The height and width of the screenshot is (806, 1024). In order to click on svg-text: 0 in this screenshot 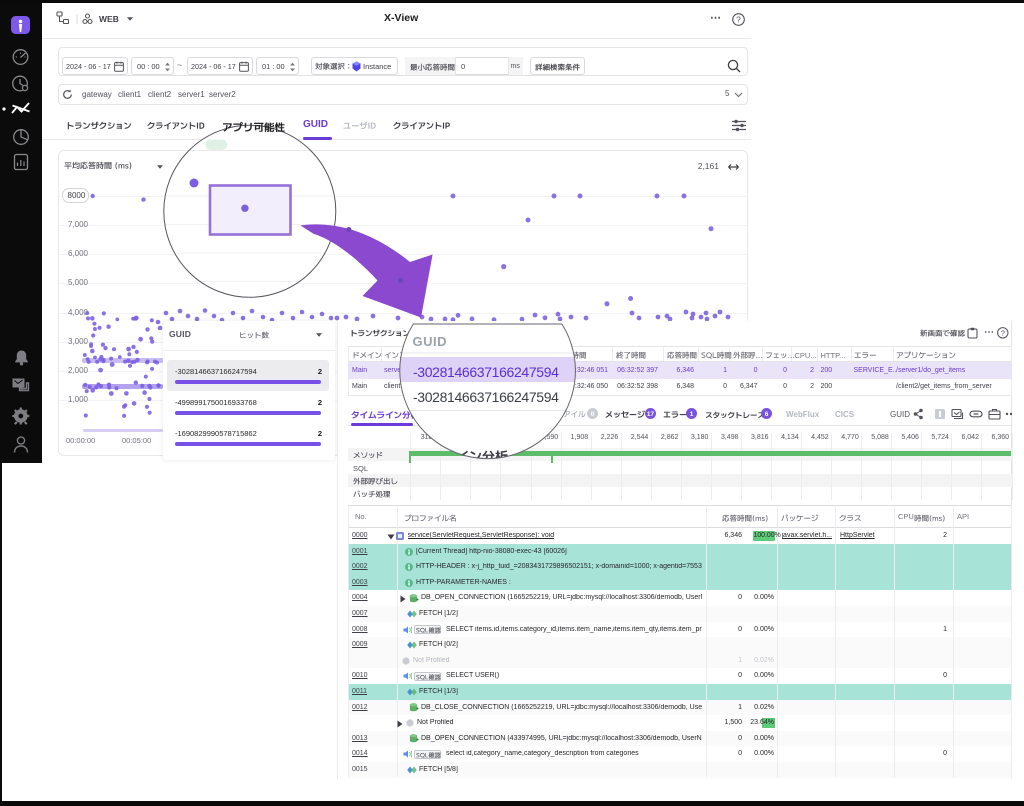, I will do `click(592, 414)`.